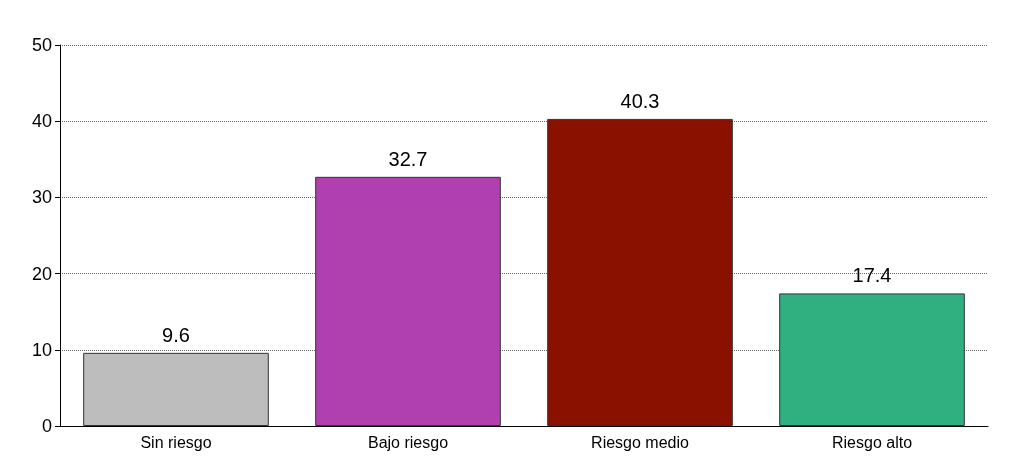 The image size is (1018, 466). Describe the element at coordinates (176, 334) in the screenshot. I see `data-label: 9.6` at that location.